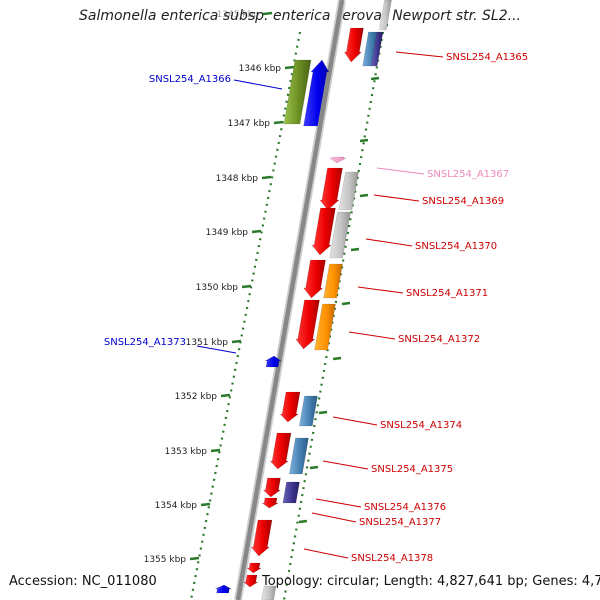 This screenshot has height=600, width=600. I want to click on gene-label-snsl254-a1366: SNSL254_A1366, so click(216, 82).